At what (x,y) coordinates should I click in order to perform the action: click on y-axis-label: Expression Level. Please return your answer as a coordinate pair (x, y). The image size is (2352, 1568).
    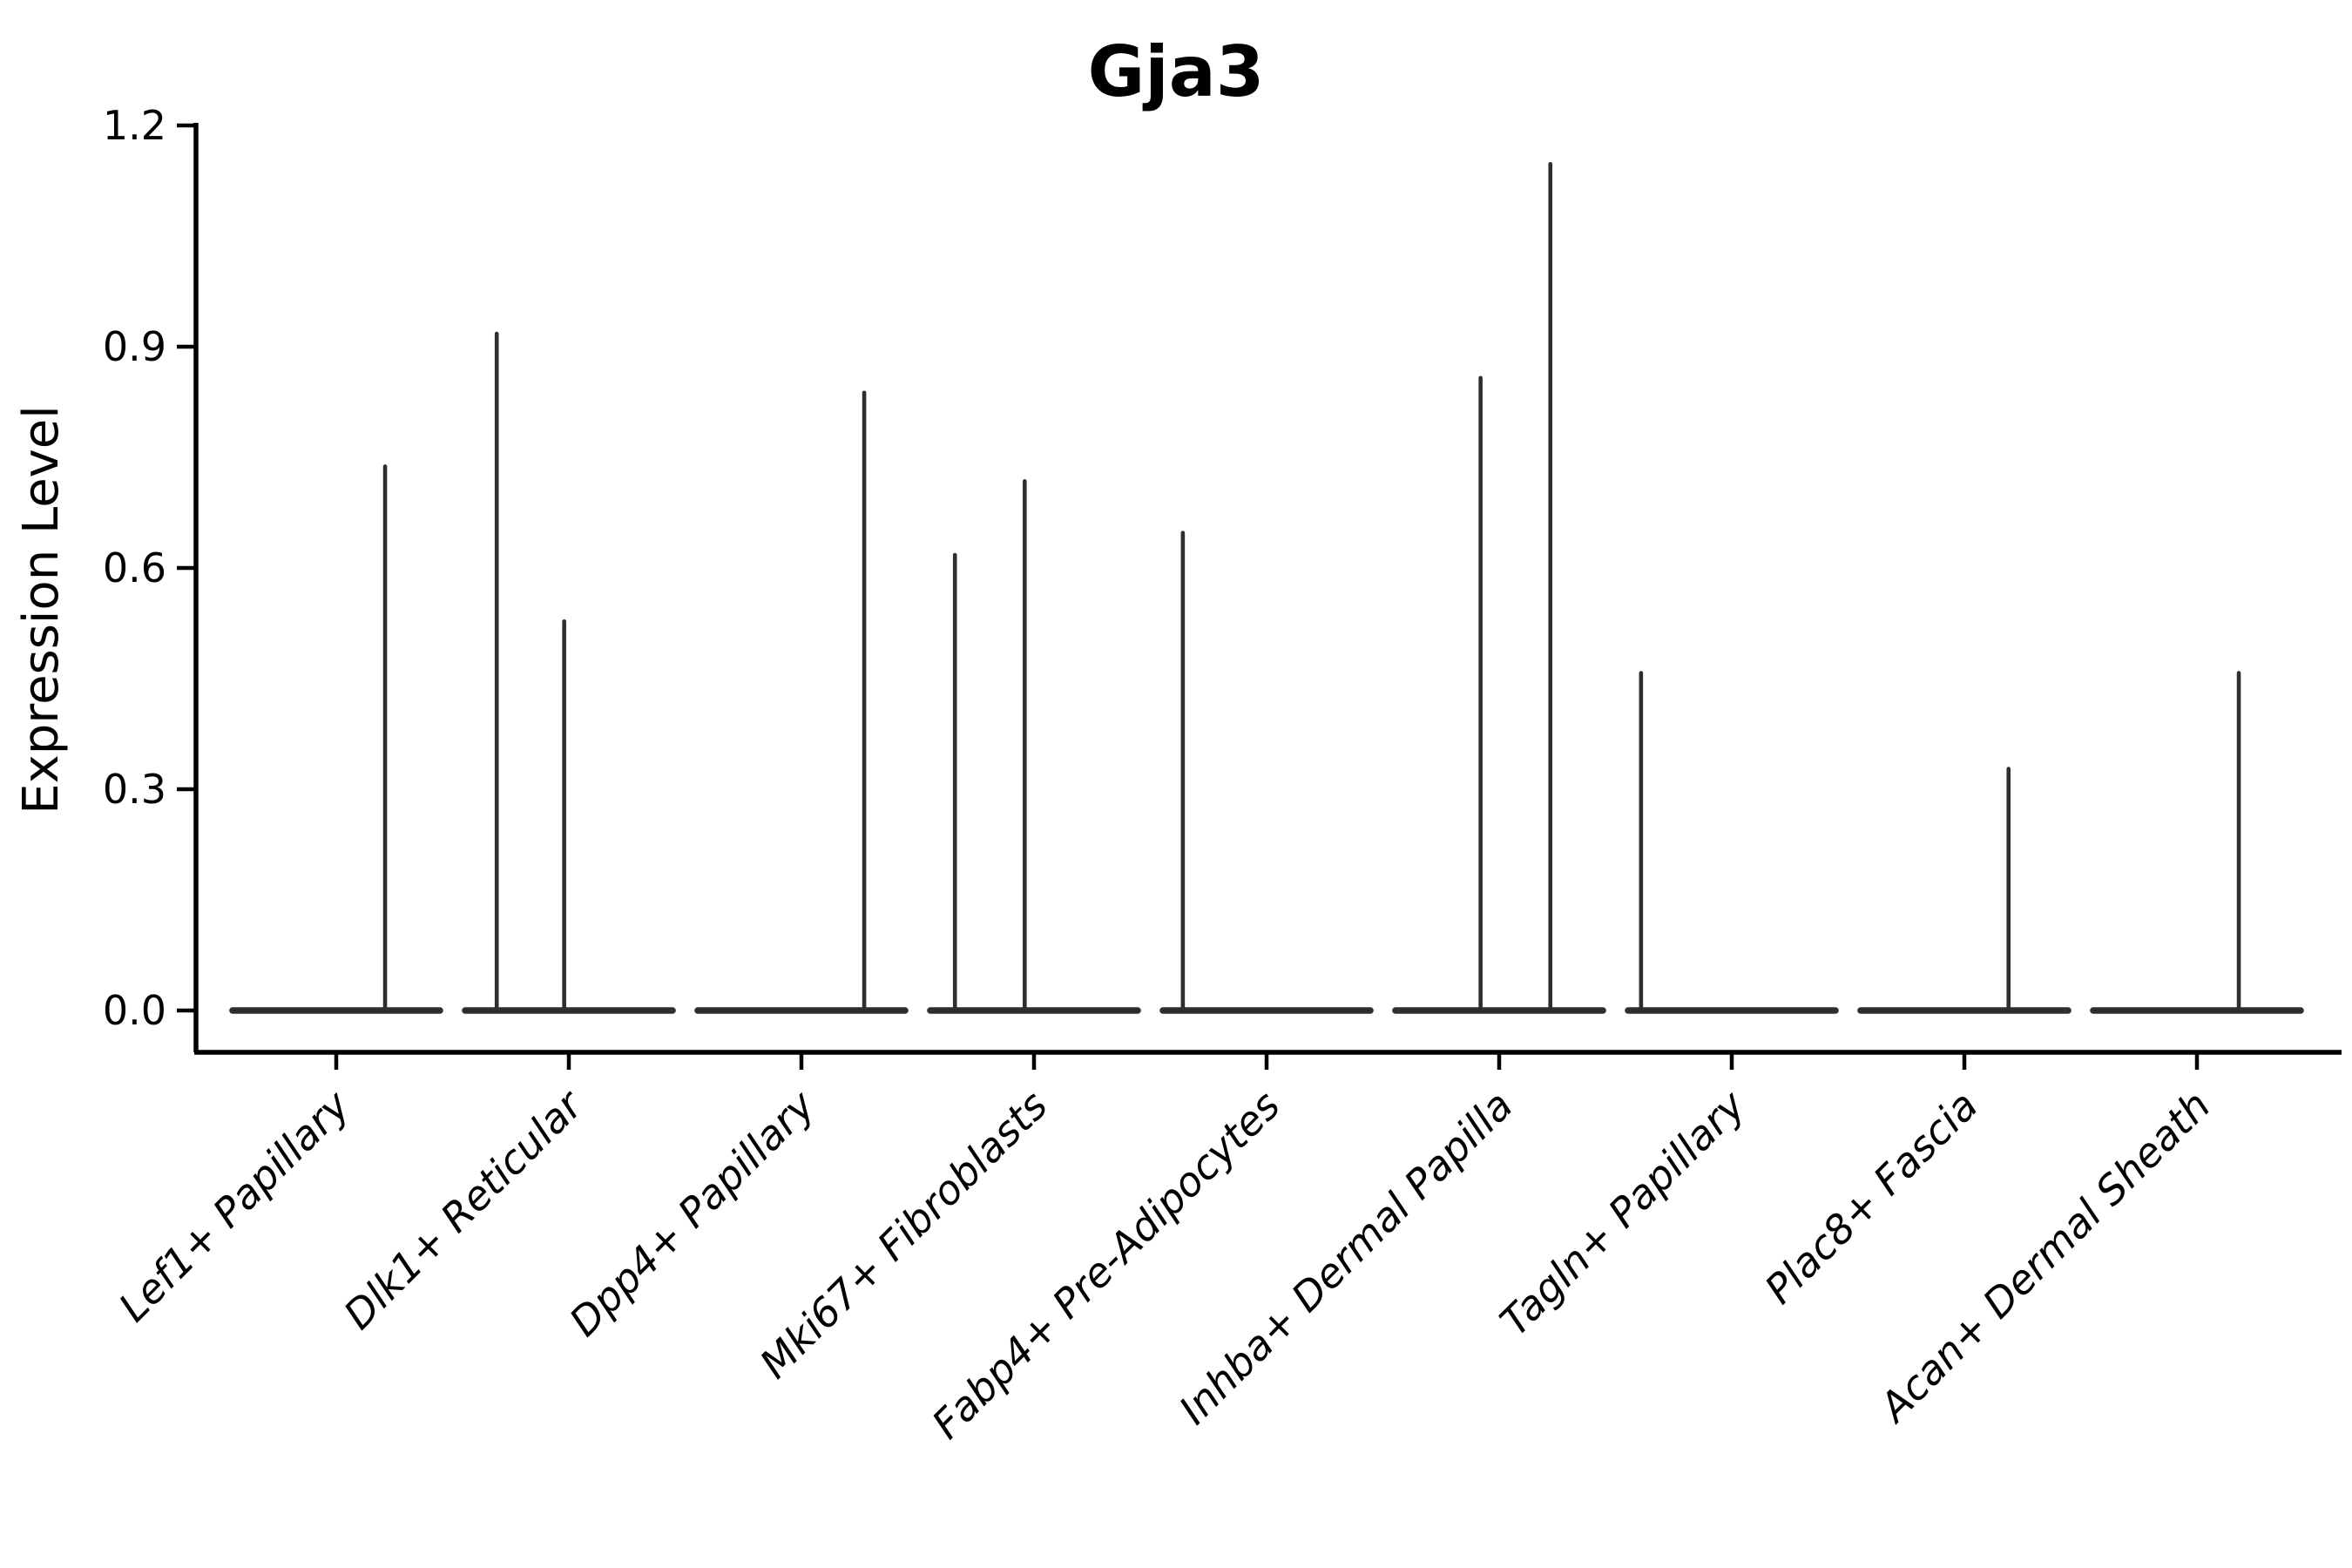
    Looking at the image, I should click on (41, 609).